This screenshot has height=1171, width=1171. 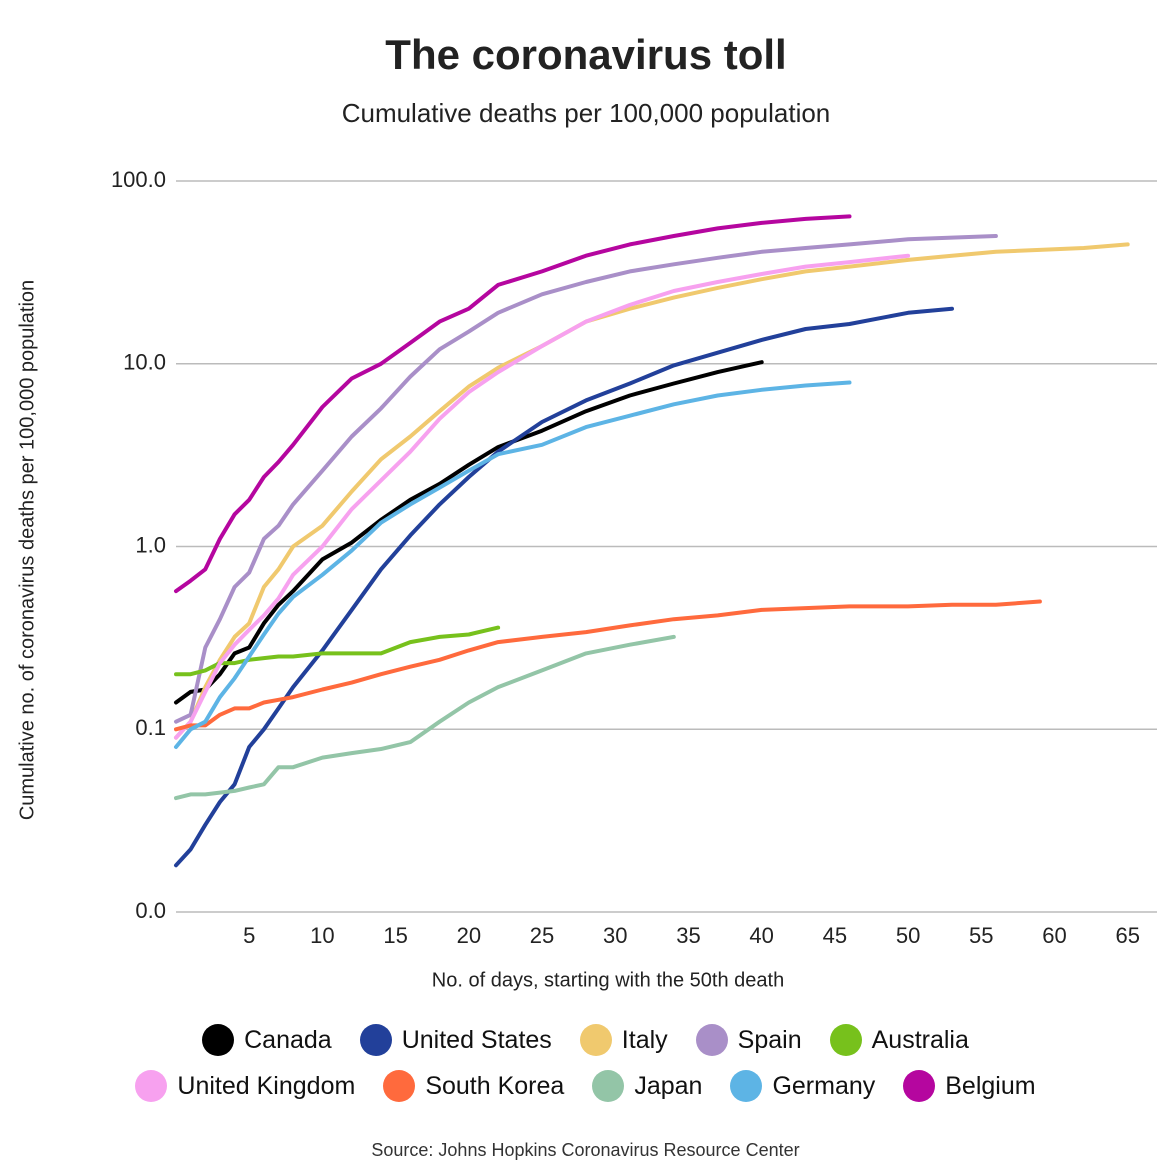 What do you see at coordinates (395, 935) in the screenshot?
I see `x-tick-label: 15` at bounding box center [395, 935].